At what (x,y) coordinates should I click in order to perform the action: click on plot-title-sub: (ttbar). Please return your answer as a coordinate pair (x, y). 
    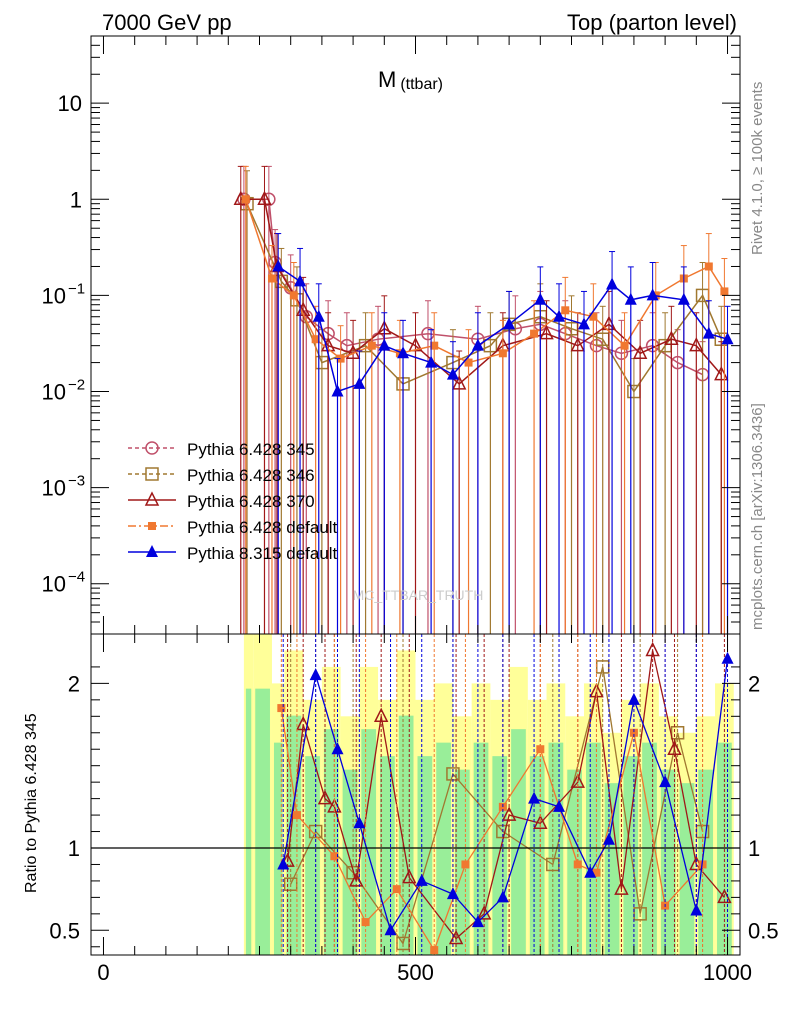
    Looking at the image, I should click on (421, 84).